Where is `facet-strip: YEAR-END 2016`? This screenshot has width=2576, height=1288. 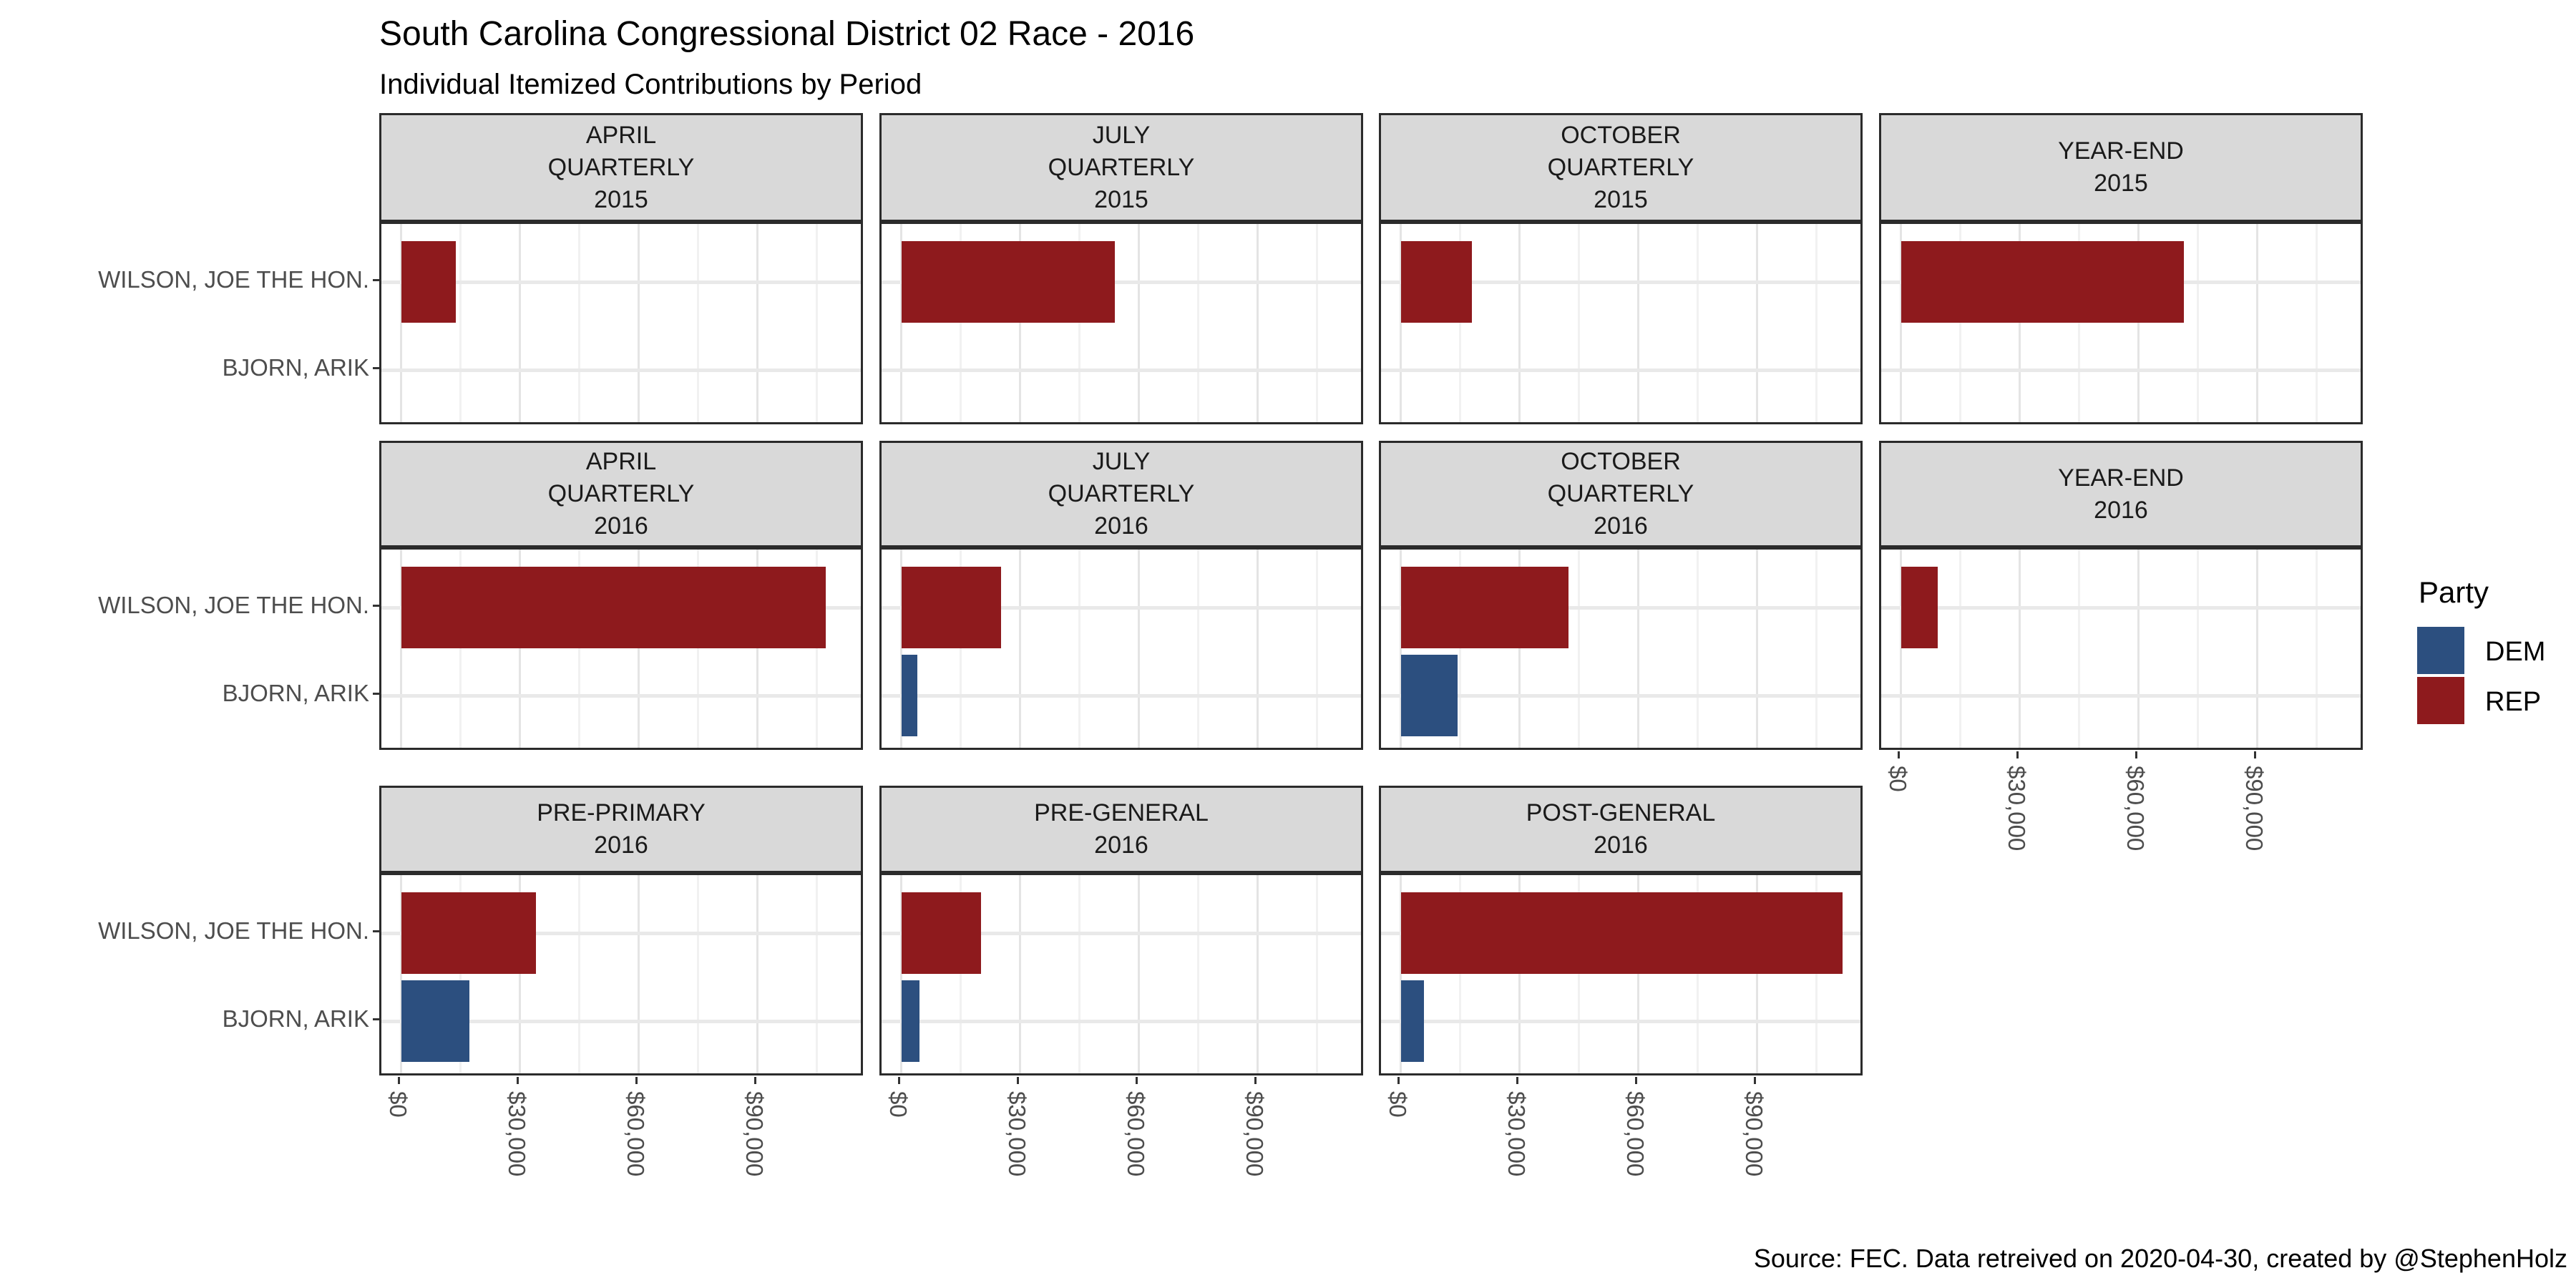 facet-strip: YEAR-END 2016 is located at coordinates (2121, 494).